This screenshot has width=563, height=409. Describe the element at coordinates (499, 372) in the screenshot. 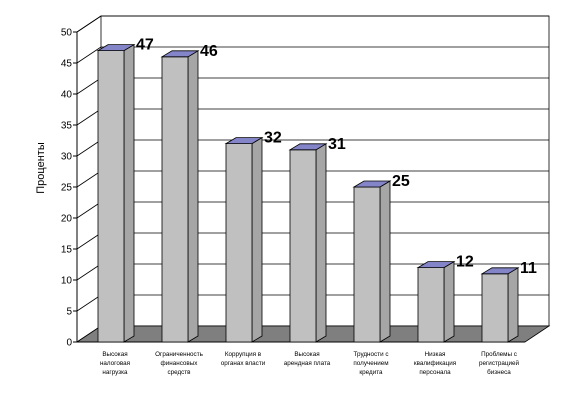

I see `category-label-line: бизнеса` at that location.